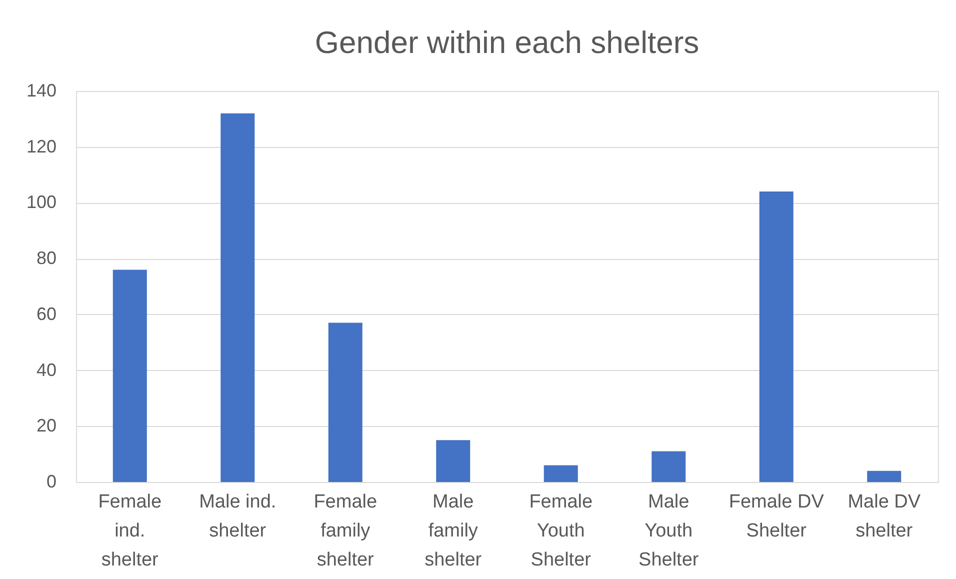 The image size is (956, 579). What do you see at coordinates (51, 482) in the screenshot?
I see `y-tick-label: 0` at bounding box center [51, 482].